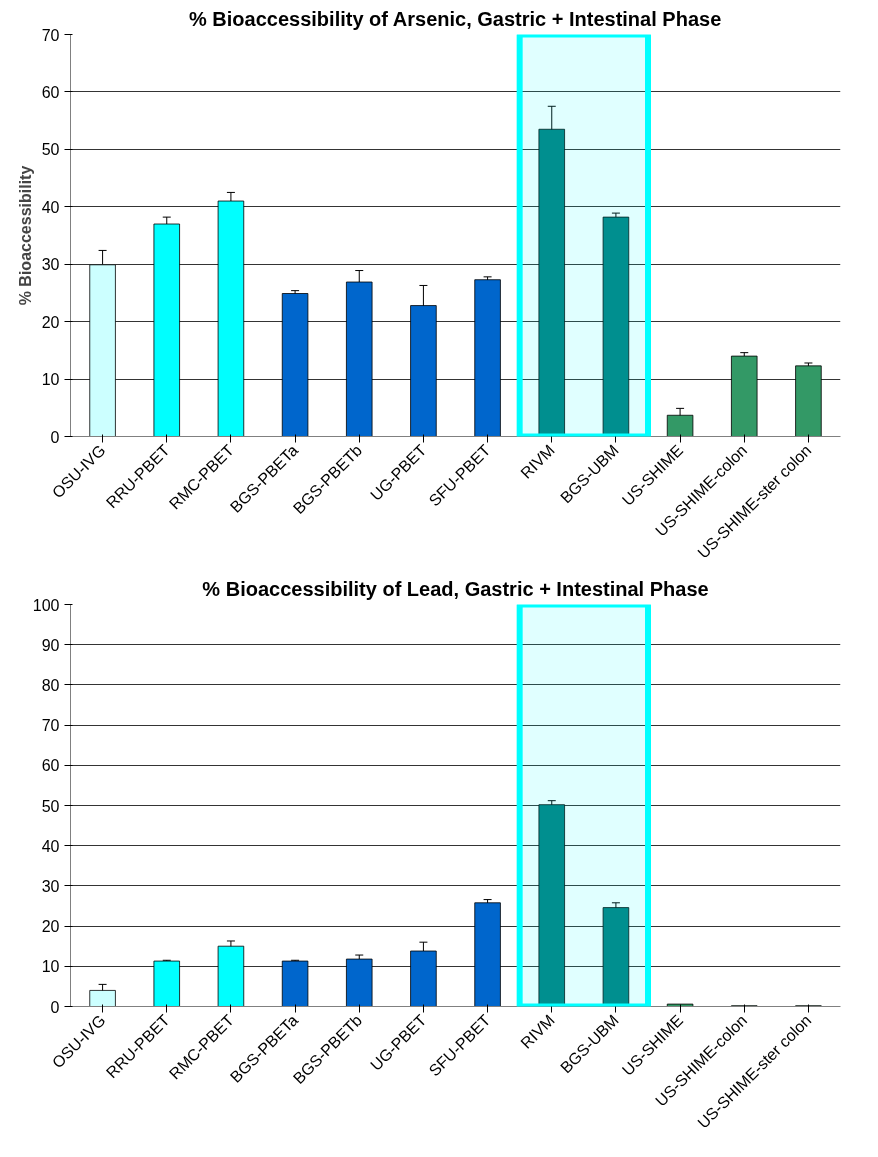 The image size is (878, 1157). Describe the element at coordinates (455, 588) in the screenshot. I see `chart-title: % Bioaccessibility of Lead, Gastric + Intestinal Phase` at that location.